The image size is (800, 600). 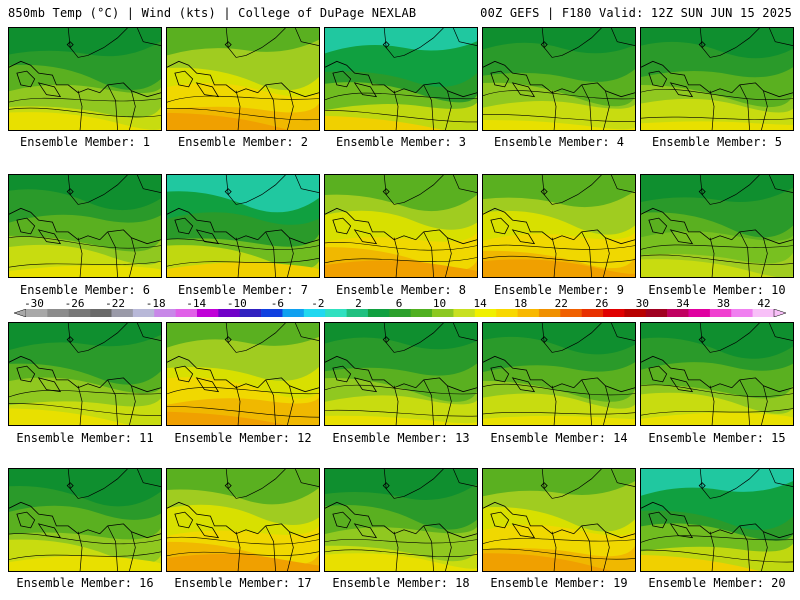 What do you see at coordinates (559, 438) in the screenshot?
I see `ensemble-member-label: Ensemble Member: 14` at bounding box center [559, 438].